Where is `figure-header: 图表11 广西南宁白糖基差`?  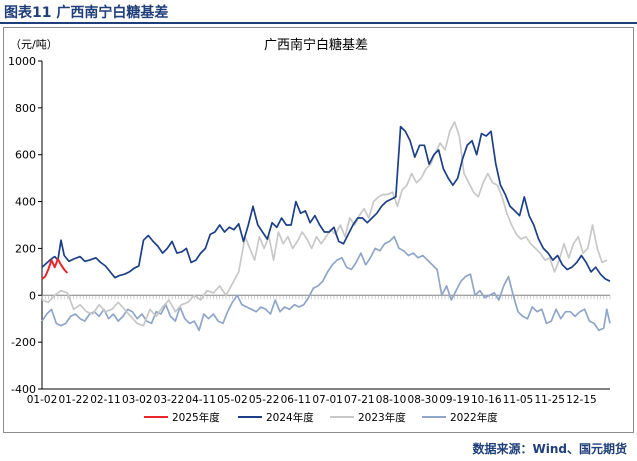
figure-header: 图表11 广西南宁白糖基差 is located at coordinates (318, 12).